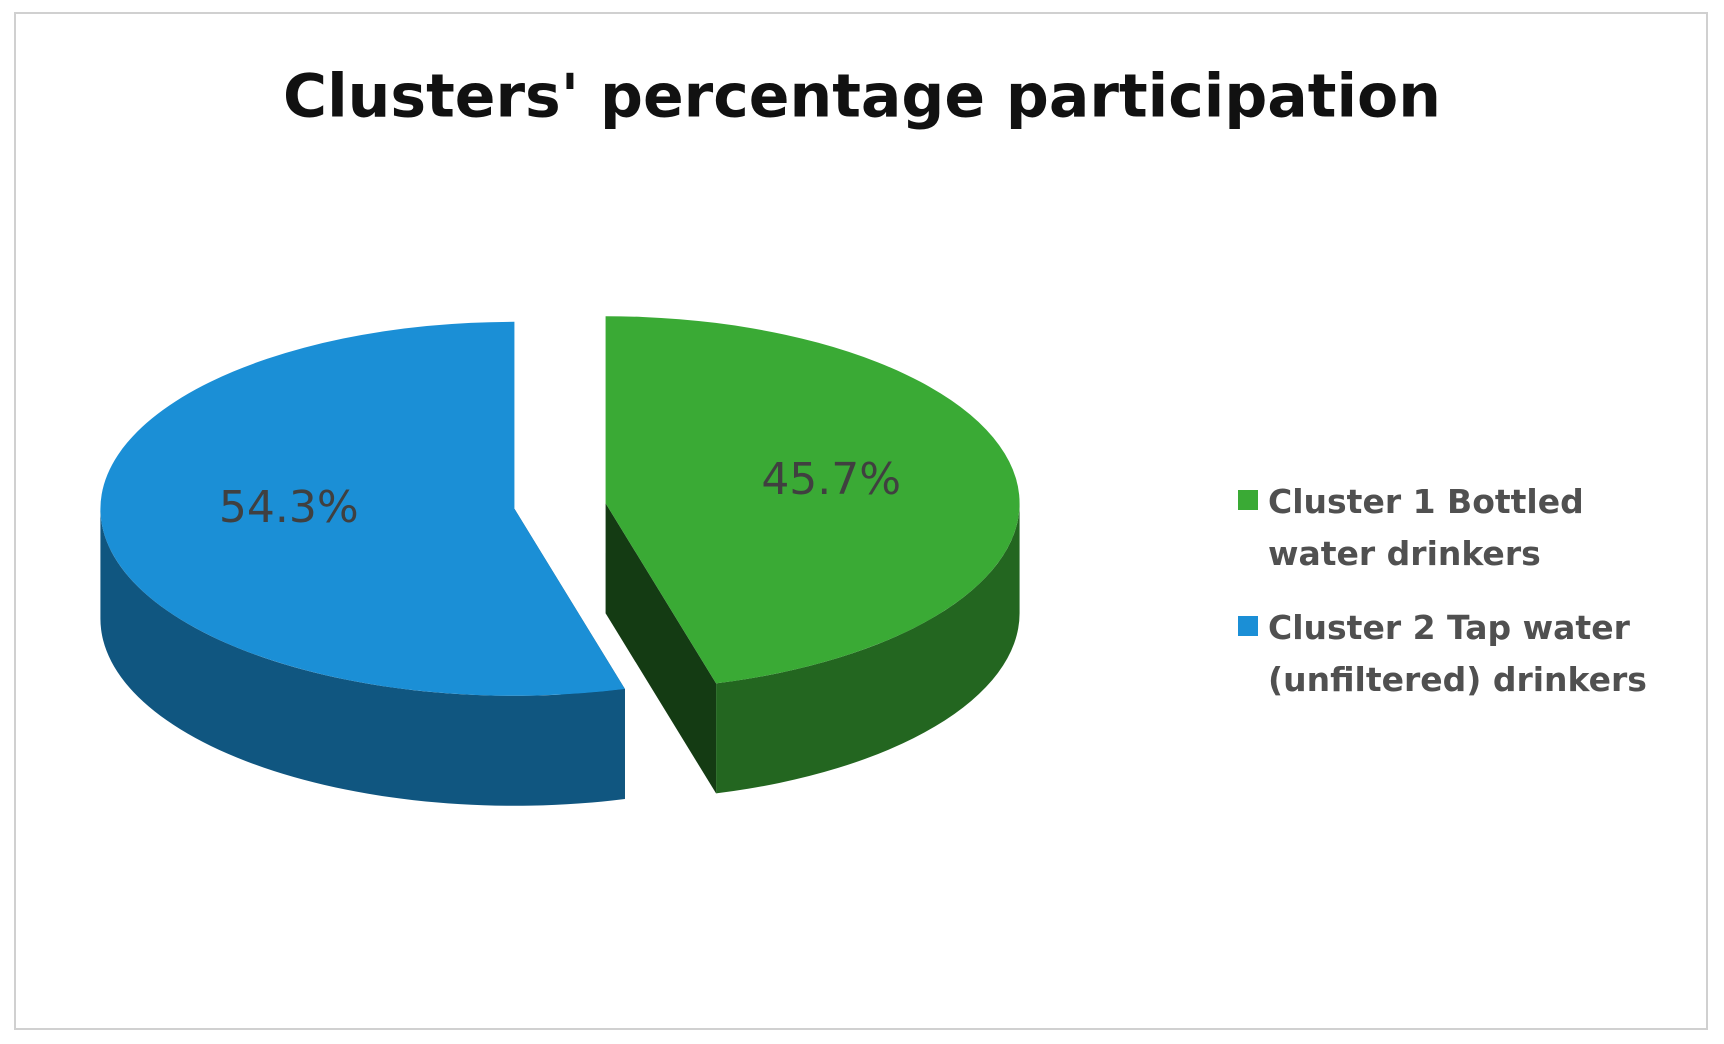  Describe the element at coordinates (289, 507) in the screenshot. I see `data-label: 54.3%` at that location.